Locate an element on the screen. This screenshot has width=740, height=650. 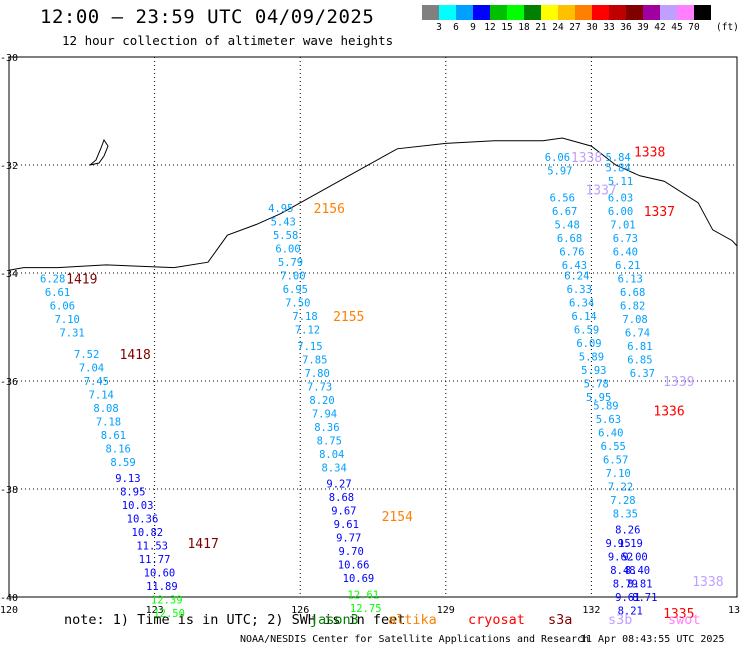
wave-height-value: 5.95 is located at coordinates (598, 398).